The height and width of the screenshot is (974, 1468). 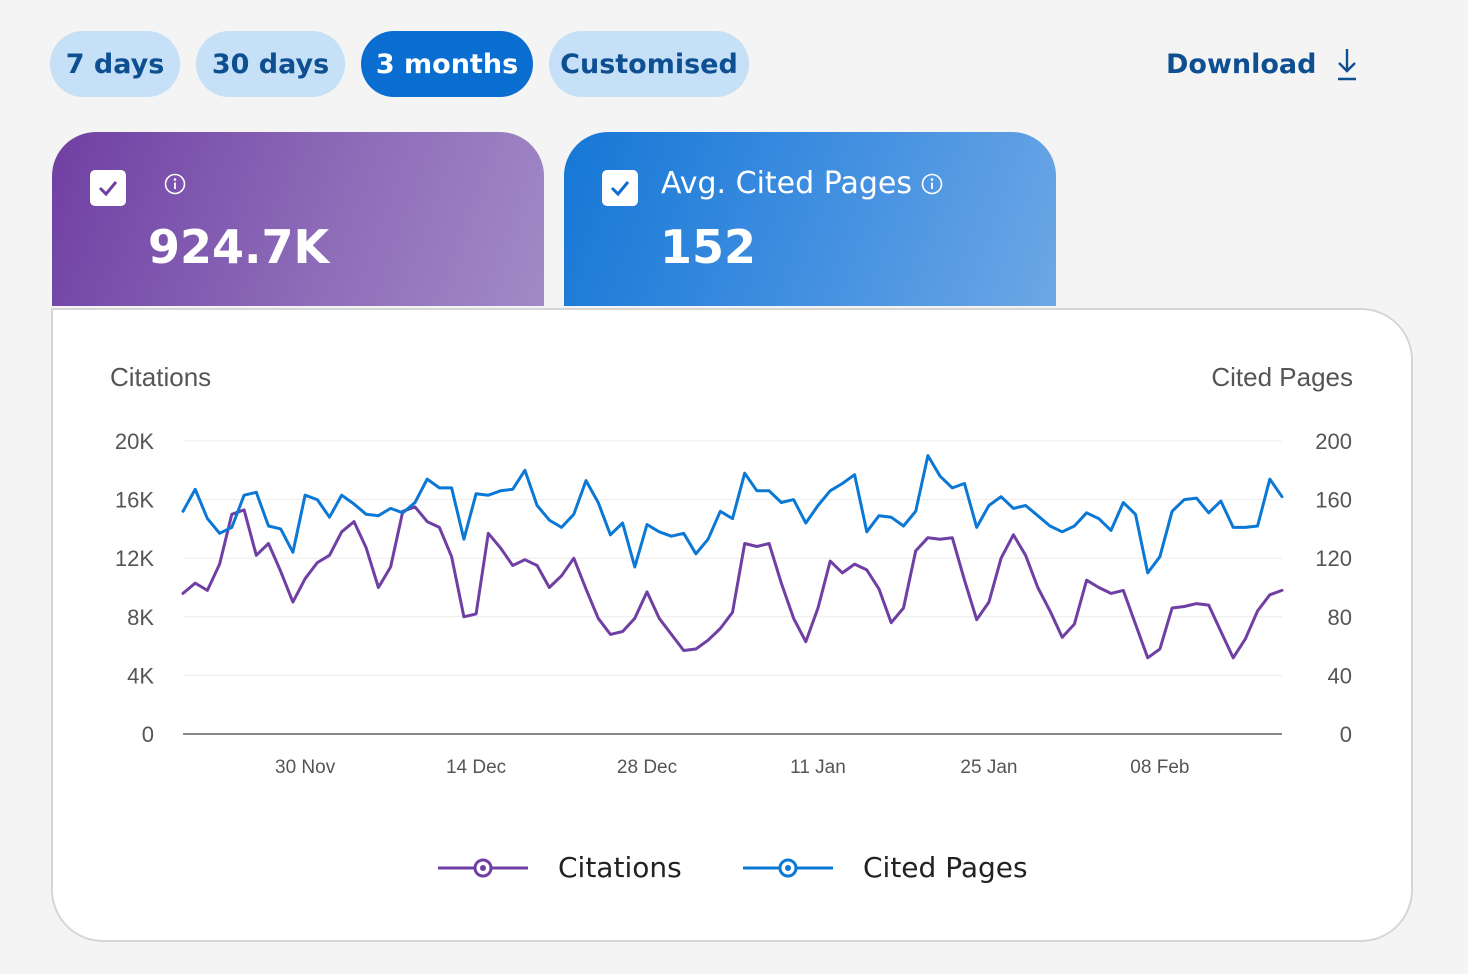 I want to click on legend-item-cited-pages: Cited Pages, so click(x=885, y=867).